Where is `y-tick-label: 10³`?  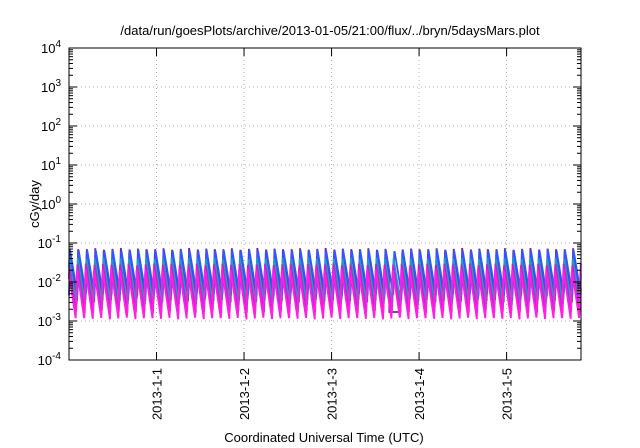 y-tick-label: 10³ is located at coordinates (51, 86).